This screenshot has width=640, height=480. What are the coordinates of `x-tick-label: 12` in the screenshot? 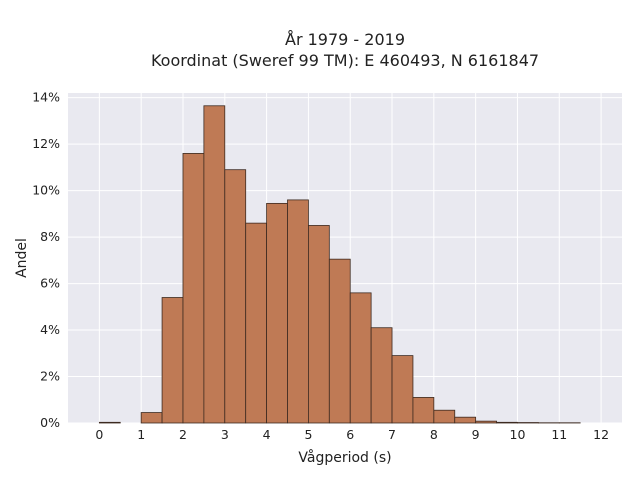 It's located at (601, 434).